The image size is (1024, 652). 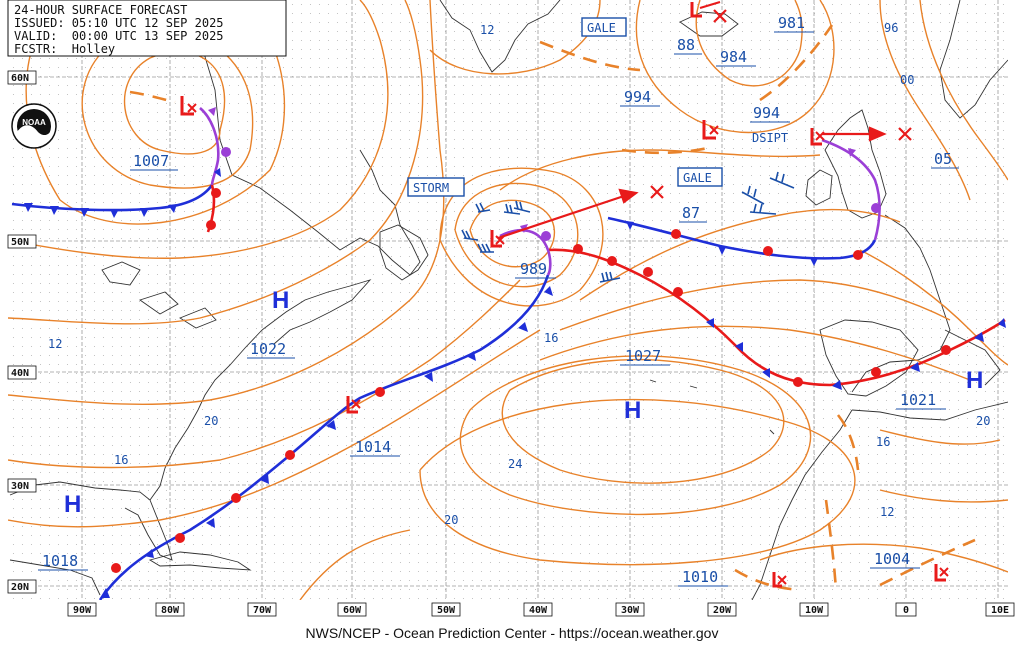 What do you see at coordinates (515, 464) in the screenshot?
I see `svg-text: 24` at bounding box center [515, 464].